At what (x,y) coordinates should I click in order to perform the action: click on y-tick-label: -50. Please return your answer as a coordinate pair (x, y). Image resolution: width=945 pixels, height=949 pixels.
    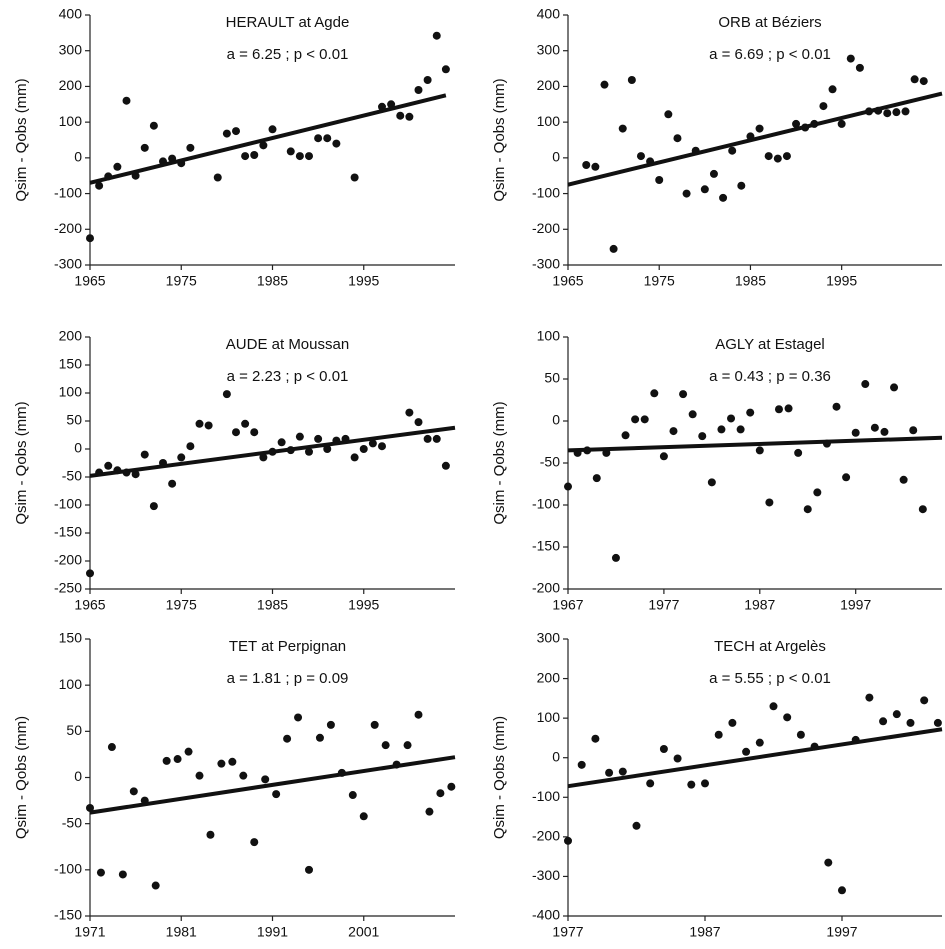
    Looking at the image, I should click on (550, 462).